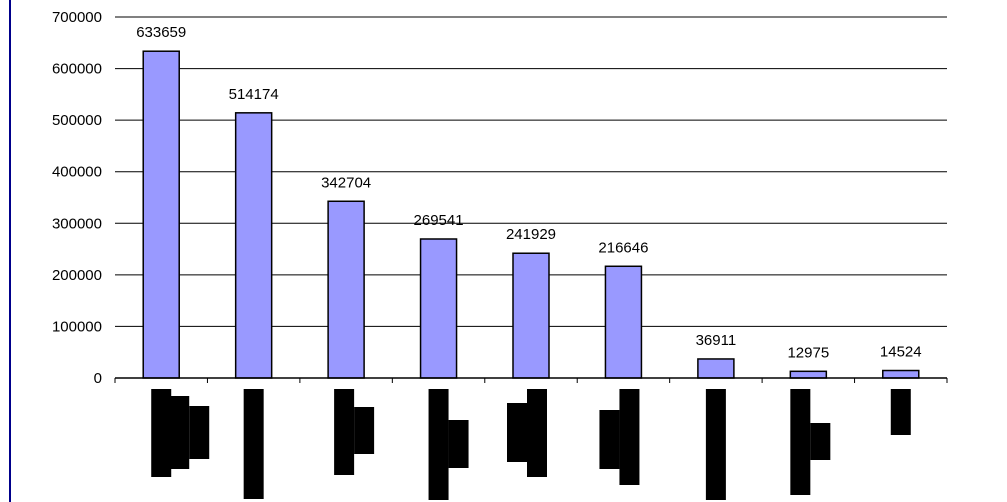  What do you see at coordinates (439, 220) in the screenshot?
I see `data-label: 269541` at bounding box center [439, 220].